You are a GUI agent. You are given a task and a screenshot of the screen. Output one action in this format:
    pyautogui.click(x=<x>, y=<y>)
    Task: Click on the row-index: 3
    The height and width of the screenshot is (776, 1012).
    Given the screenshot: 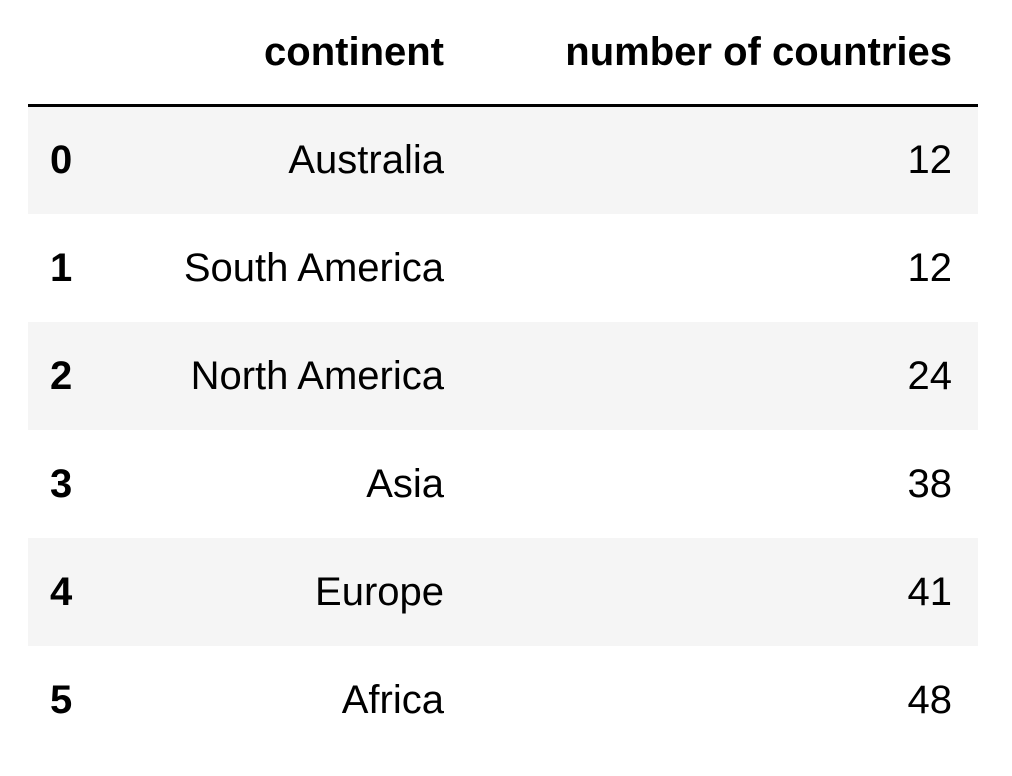 What is the action you would take?
    pyautogui.click(x=61, y=483)
    